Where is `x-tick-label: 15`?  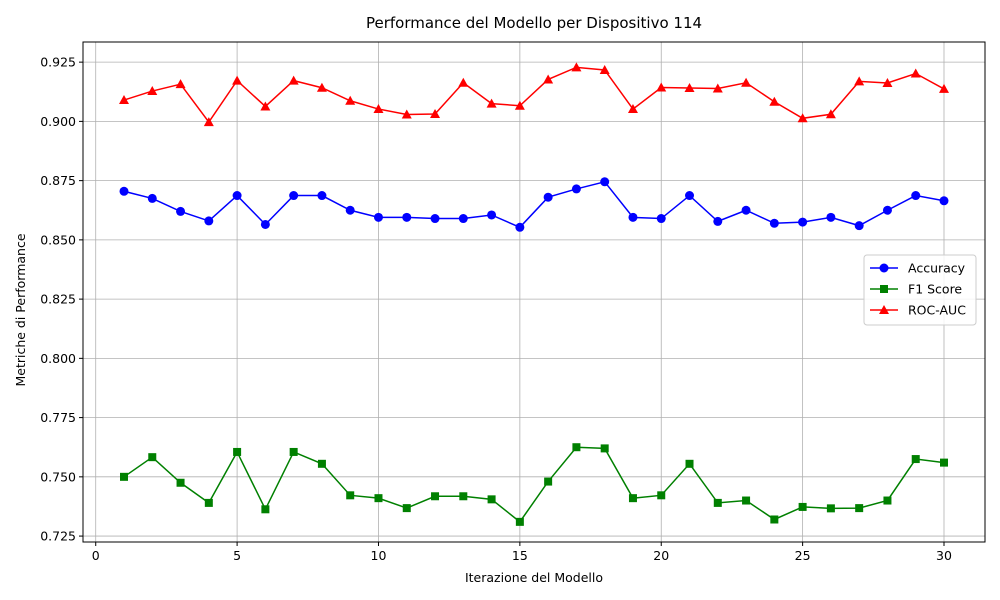 x-tick-label: 15 is located at coordinates (520, 555).